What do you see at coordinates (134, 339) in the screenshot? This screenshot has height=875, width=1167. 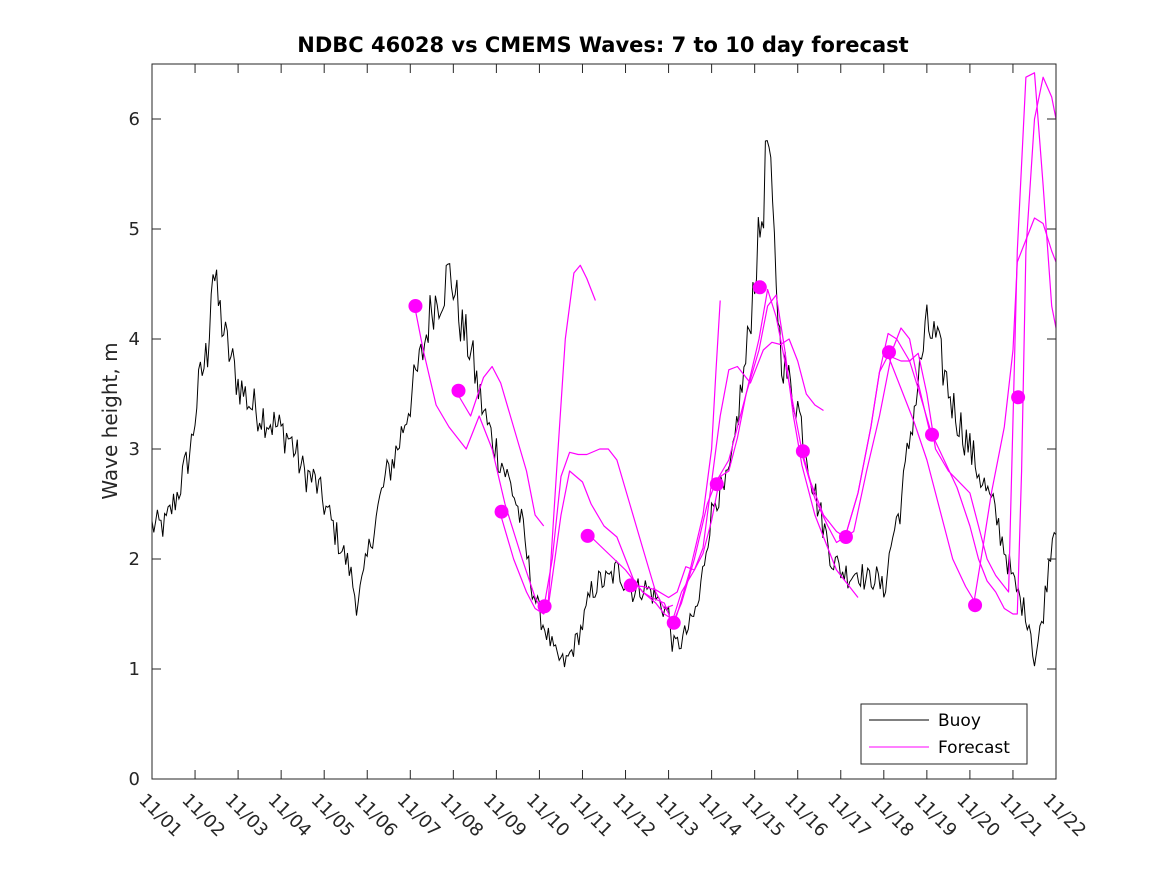 I see `y-tick-label: 4` at bounding box center [134, 339].